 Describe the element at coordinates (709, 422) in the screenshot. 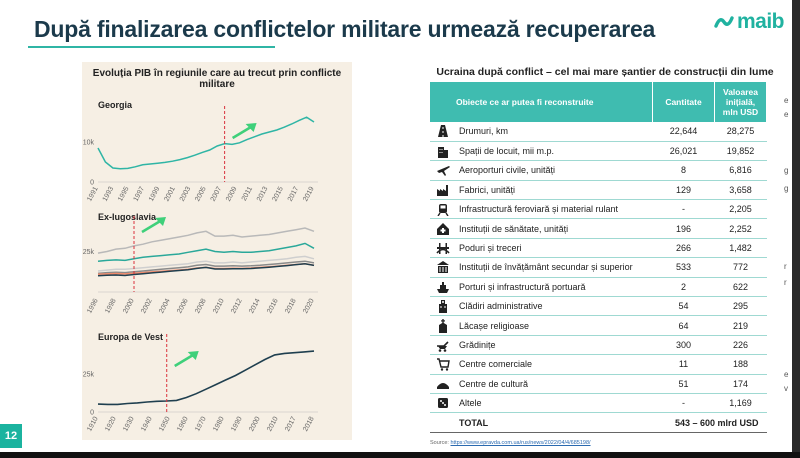

I see `total-value: 543 – 600 mlrd USD` at that location.